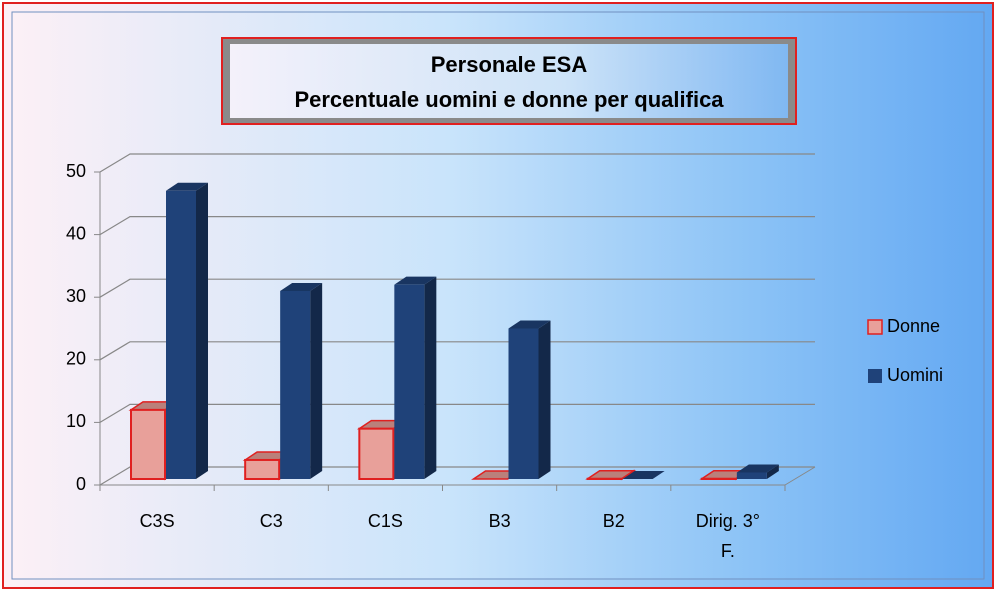  Describe the element at coordinates (500, 521) in the screenshot. I see `x-tick-label: B3` at that location.